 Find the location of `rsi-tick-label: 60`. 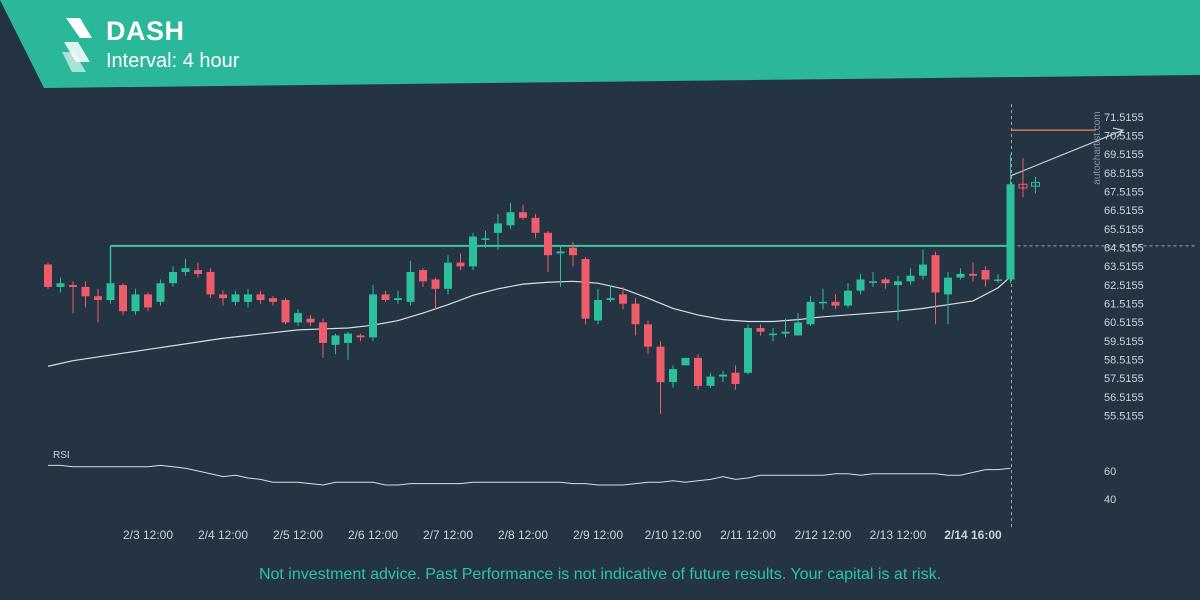

rsi-tick-label: 60 is located at coordinates (1110, 472).